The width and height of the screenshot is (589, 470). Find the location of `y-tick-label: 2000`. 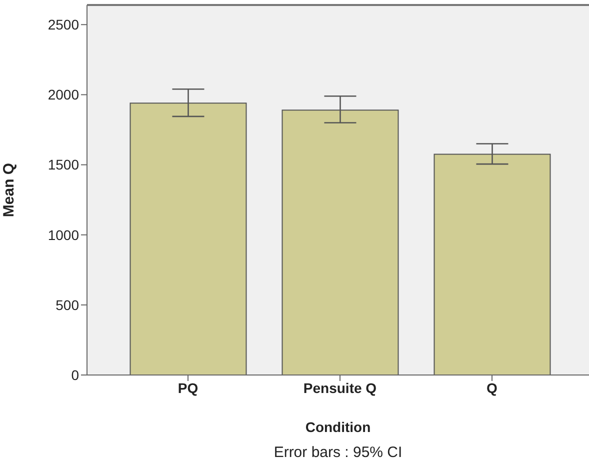

y-tick-label: 2000 is located at coordinates (64, 94).